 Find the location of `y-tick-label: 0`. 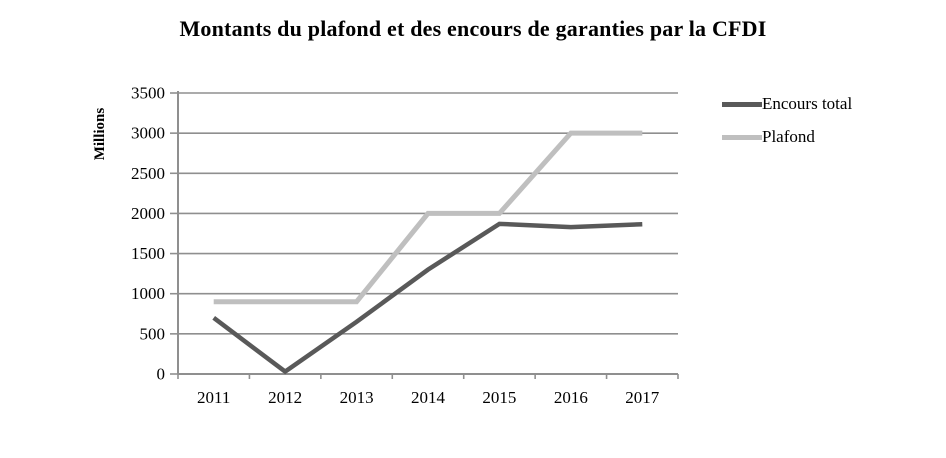

y-tick-label: 0 is located at coordinates (161, 374).